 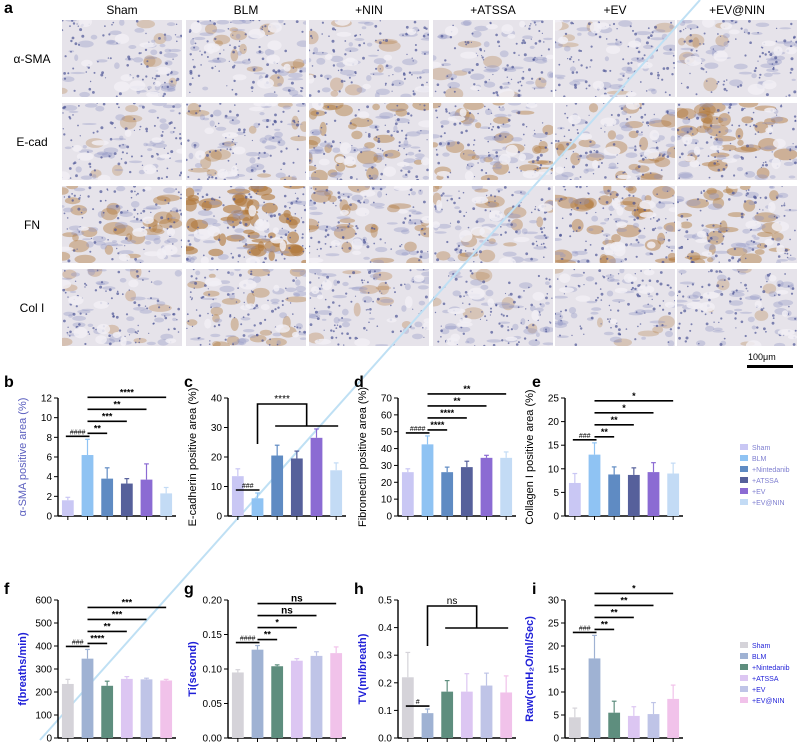 What do you see at coordinates (43, 693) in the screenshot?
I see `y-tick-label: 200` at bounding box center [43, 693].